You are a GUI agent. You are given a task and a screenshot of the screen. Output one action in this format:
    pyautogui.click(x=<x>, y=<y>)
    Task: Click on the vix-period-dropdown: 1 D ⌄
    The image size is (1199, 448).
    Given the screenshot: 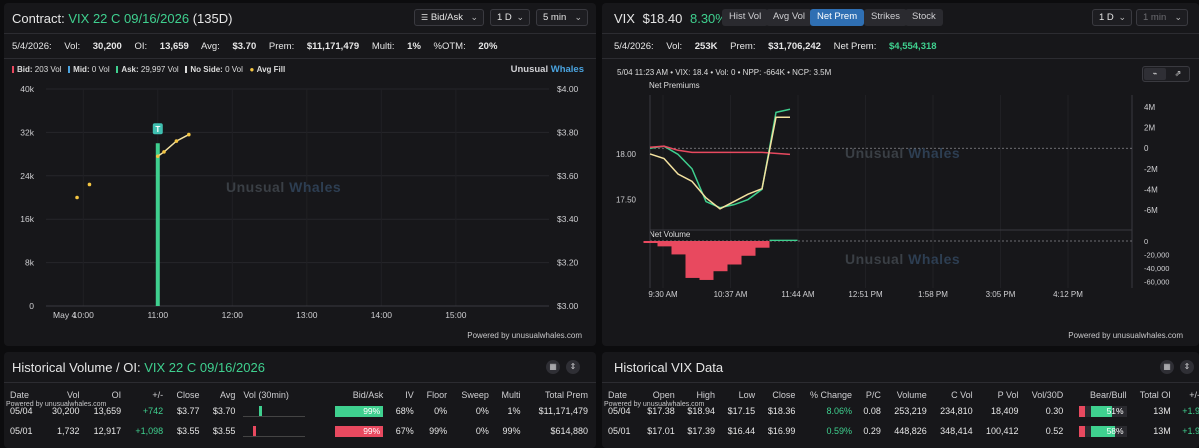 What is the action you would take?
    pyautogui.click(x=1112, y=17)
    